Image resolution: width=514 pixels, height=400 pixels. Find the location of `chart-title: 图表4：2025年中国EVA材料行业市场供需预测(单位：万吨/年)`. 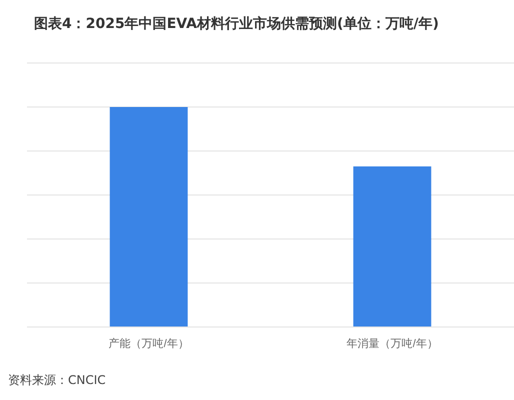

chart-title: 图表4：2025年中国EVA材料行业市场供需预测(单位：万吨/年) is located at coordinates (236, 23).